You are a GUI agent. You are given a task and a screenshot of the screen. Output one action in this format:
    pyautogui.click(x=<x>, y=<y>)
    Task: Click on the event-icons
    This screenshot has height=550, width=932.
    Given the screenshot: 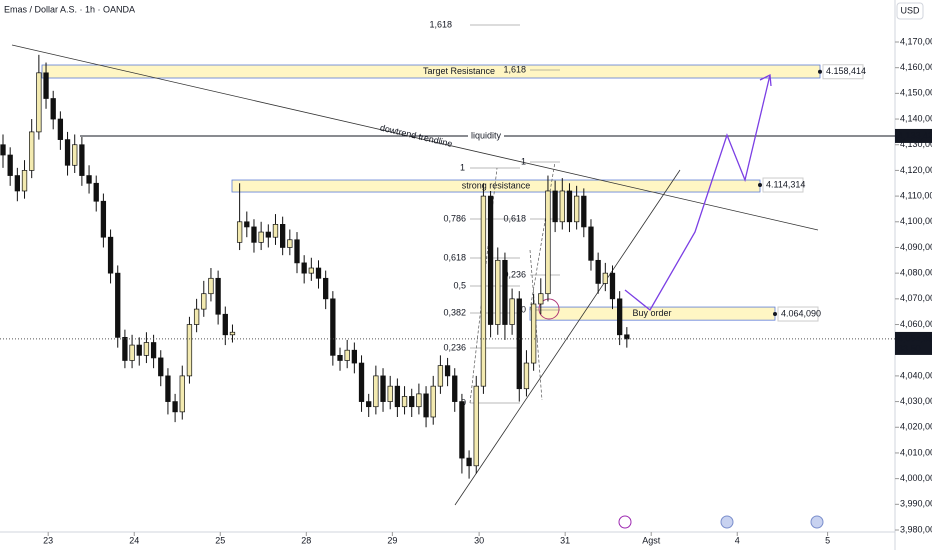 What is the action you would take?
    pyautogui.click(x=721, y=522)
    